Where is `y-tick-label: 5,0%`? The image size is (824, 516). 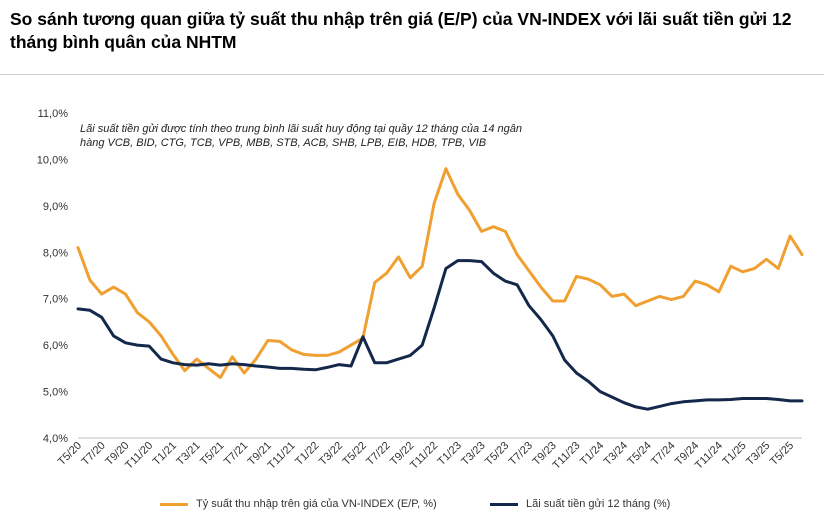 y-tick-label: 5,0% is located at coordinates (55, 393).